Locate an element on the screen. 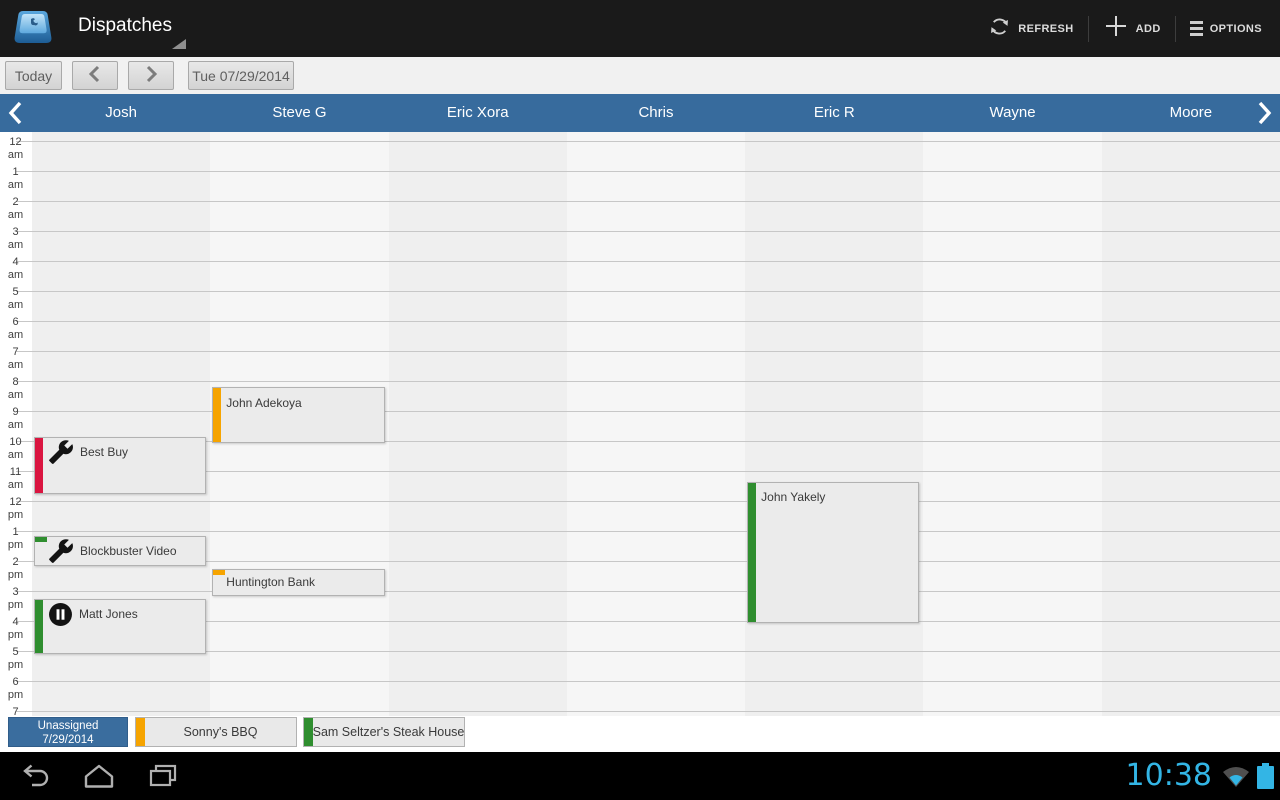 This screenshot has width=1280, height=800. today-button: Today is located at coordinates (33, 75).